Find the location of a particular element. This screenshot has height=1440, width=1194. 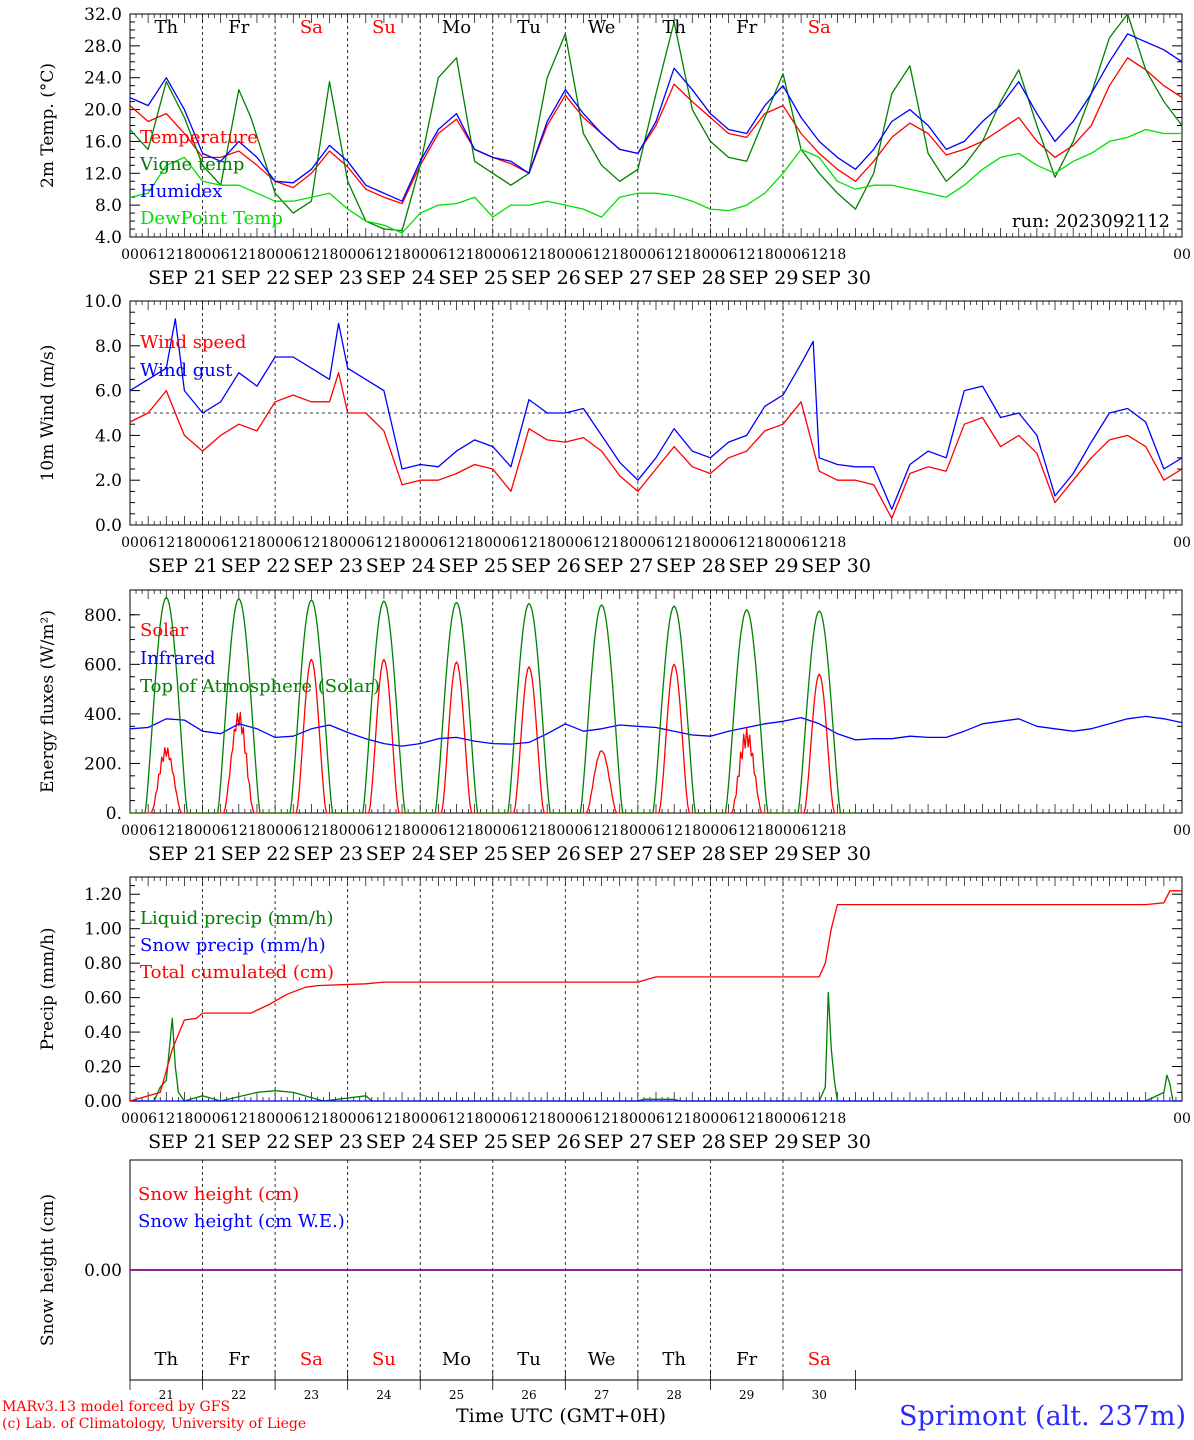

date-label: SEP 24 is located at coordinates (401, 1142).